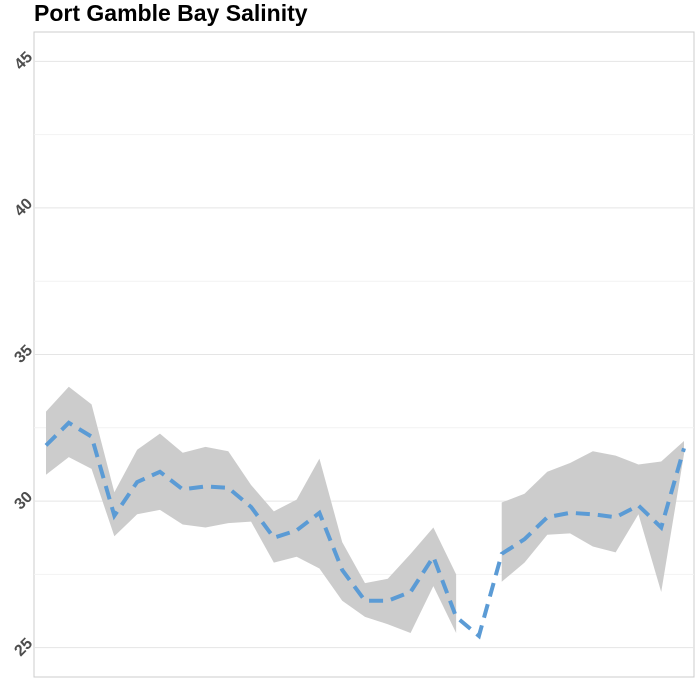  I want to click on chart-title: Port Gamble Bay Salinity, so click(171, 13).